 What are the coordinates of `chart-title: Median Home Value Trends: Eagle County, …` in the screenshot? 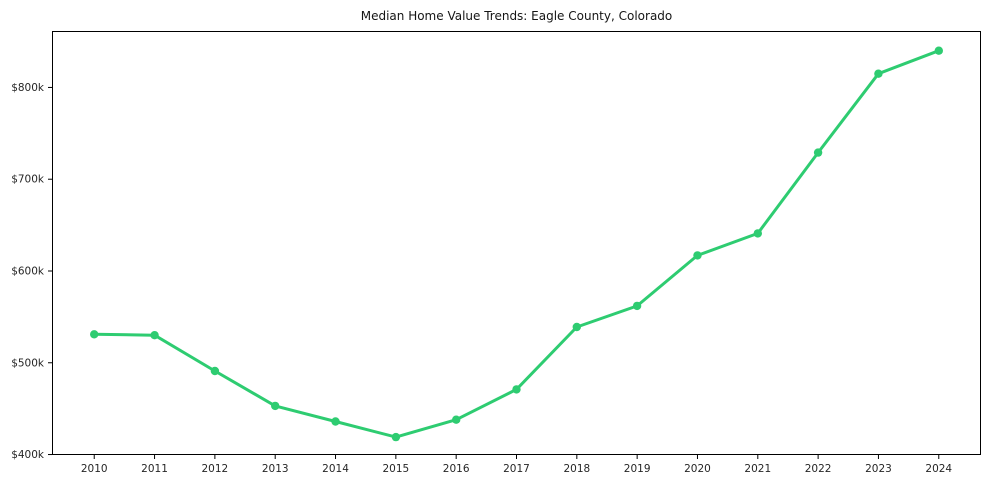 It's located at (516, 16).